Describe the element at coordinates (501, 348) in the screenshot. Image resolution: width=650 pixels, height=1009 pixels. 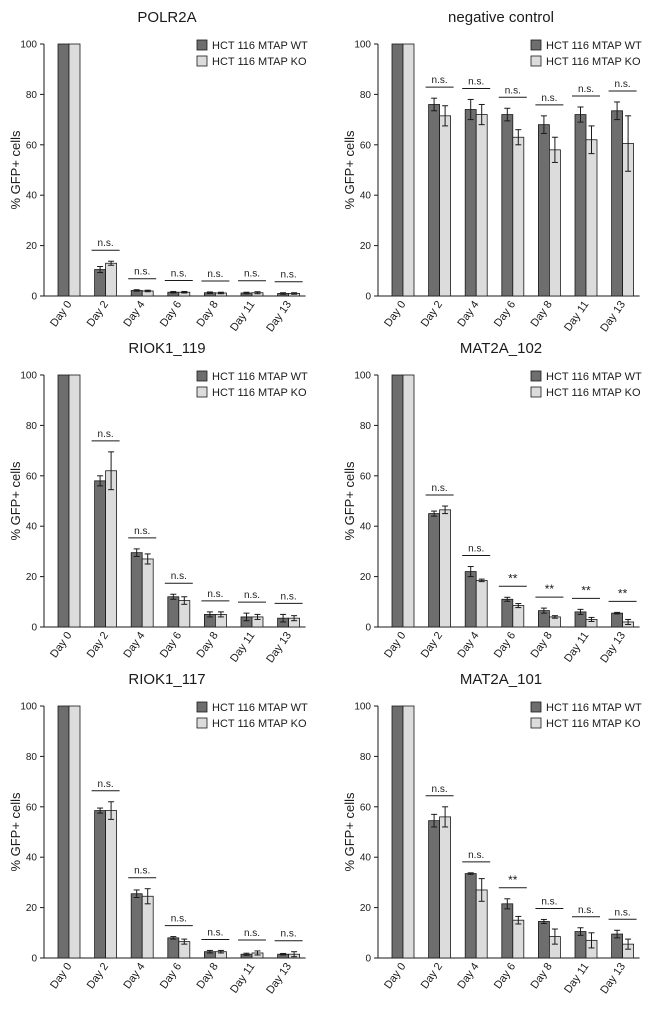
I see `chart-title: MAT2A_102` at that location.